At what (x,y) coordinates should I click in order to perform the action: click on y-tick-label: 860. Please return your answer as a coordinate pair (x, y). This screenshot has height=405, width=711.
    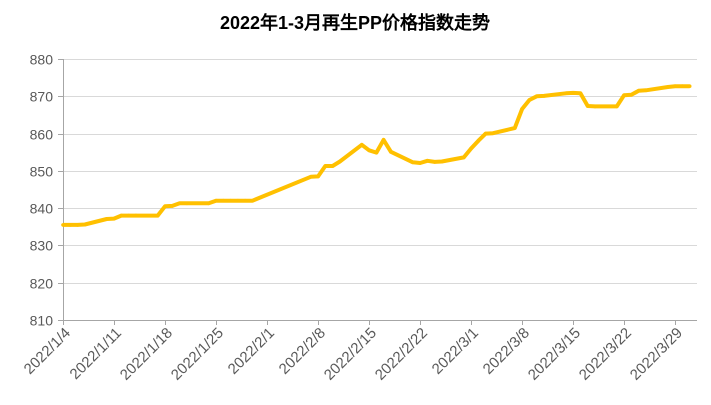
    Looking at the image, I should click on (42, 134).